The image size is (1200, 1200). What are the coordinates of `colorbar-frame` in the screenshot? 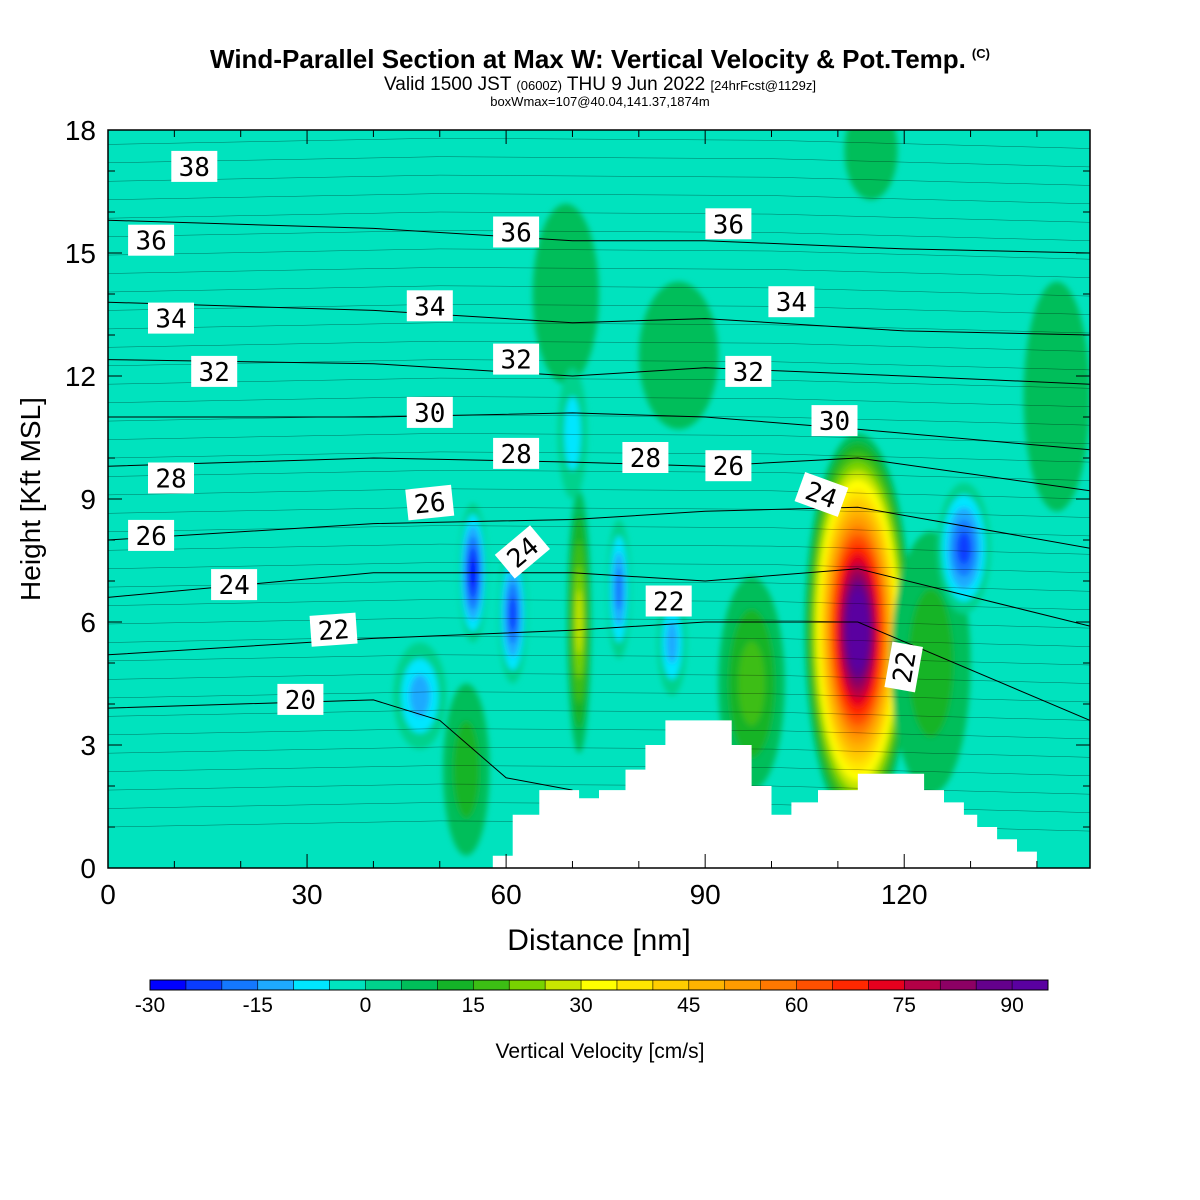 It's located at (599, 985).